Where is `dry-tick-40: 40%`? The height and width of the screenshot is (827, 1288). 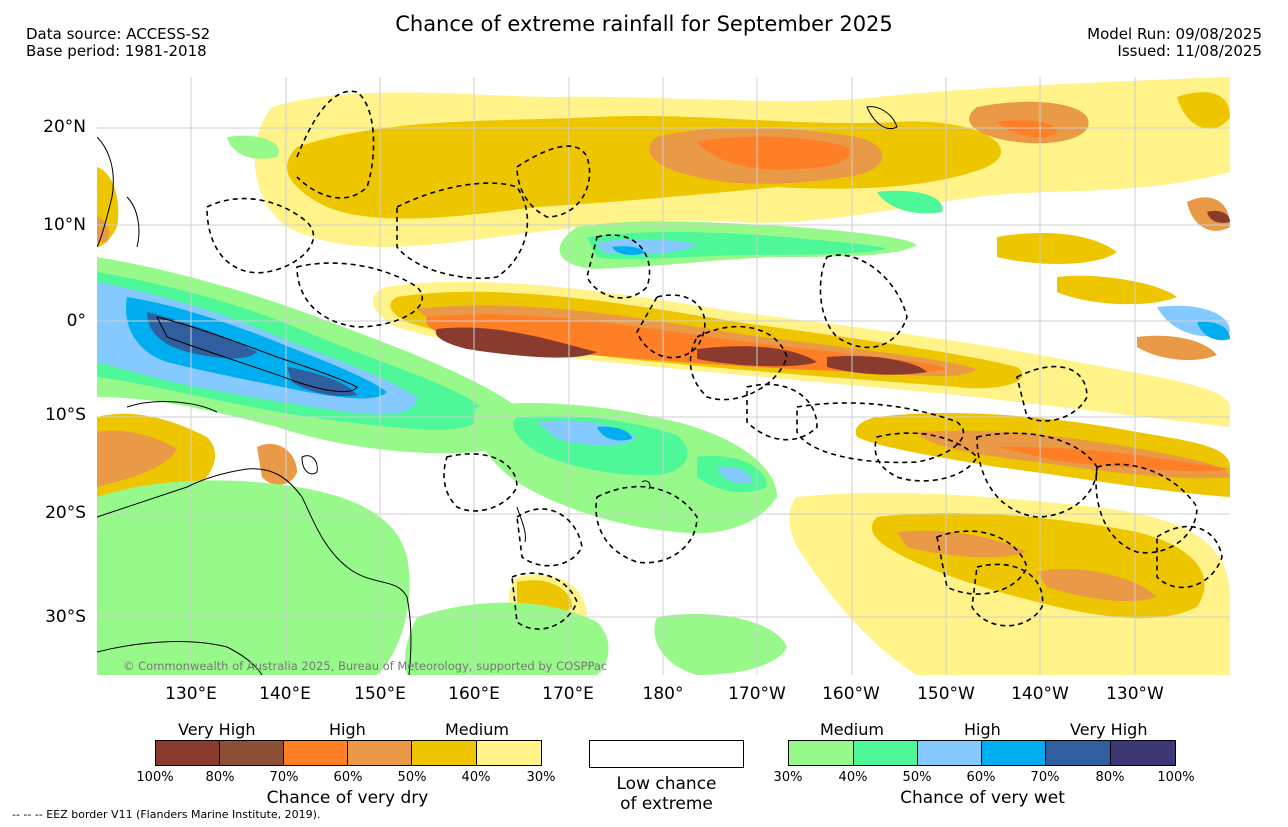
dry-tick-40: 40% is located at coordinates (476, 777).